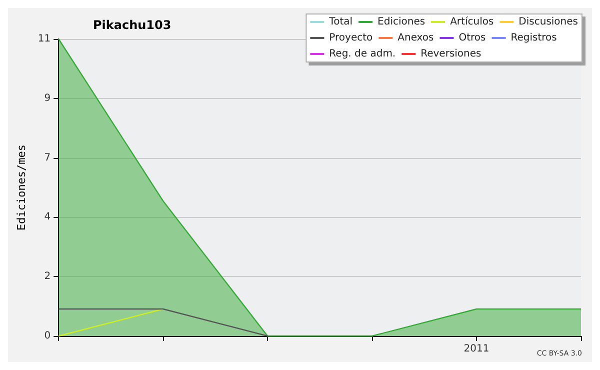 The width and height of the screenshot is (600, 370). I want to click on legend-label: Artículos, so click(472, 22).